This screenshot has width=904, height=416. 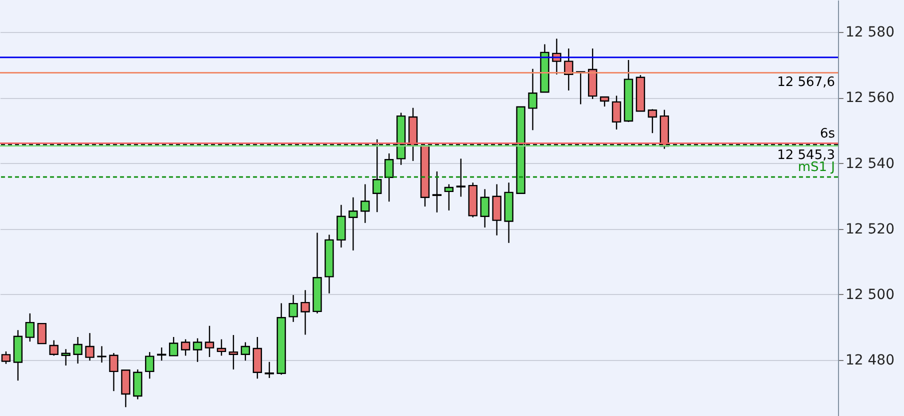 What do you see at coordinates (870, 360) in the screenshot?
I see `y-tick-label: 12 480` at bounding box center [870, 360].